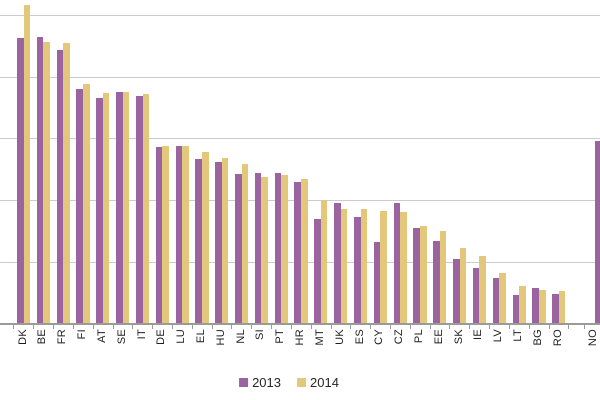  I want to click on x-label-HR: HR, so click(300, 337).